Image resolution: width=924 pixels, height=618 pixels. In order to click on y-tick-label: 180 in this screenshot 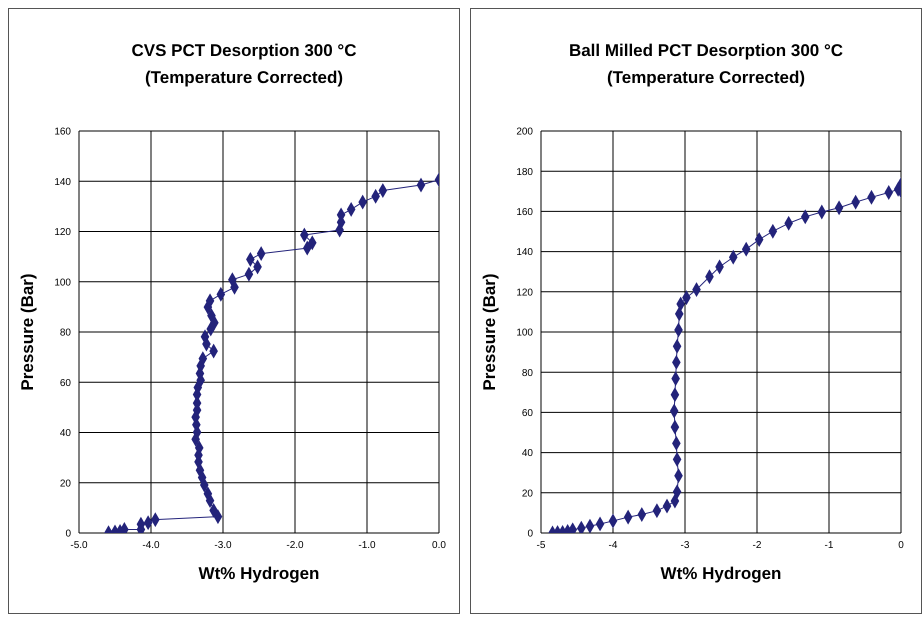, I will do `click(525, 172)`.